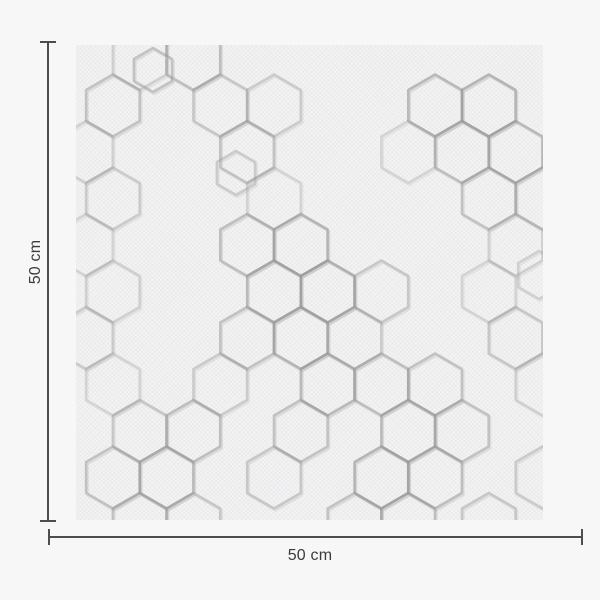 This screenshot has width=600, height=600. What do you see at coordinates (48, 282) in the screenshot?
I see `height-dimension-line` at bounding box center [48, 282].